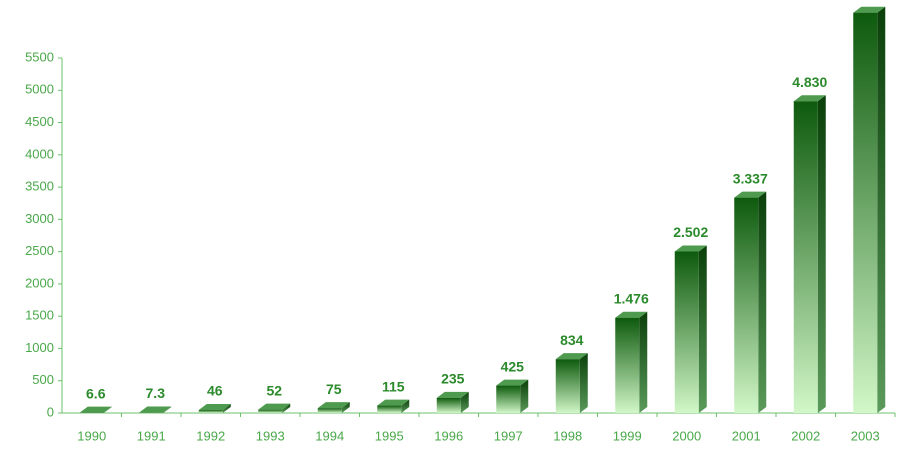 This screenshot has width=904, height=452. Describe the element at coordinates (869, 0) in the screenshot. I see `value-label: 6.202` at that location.